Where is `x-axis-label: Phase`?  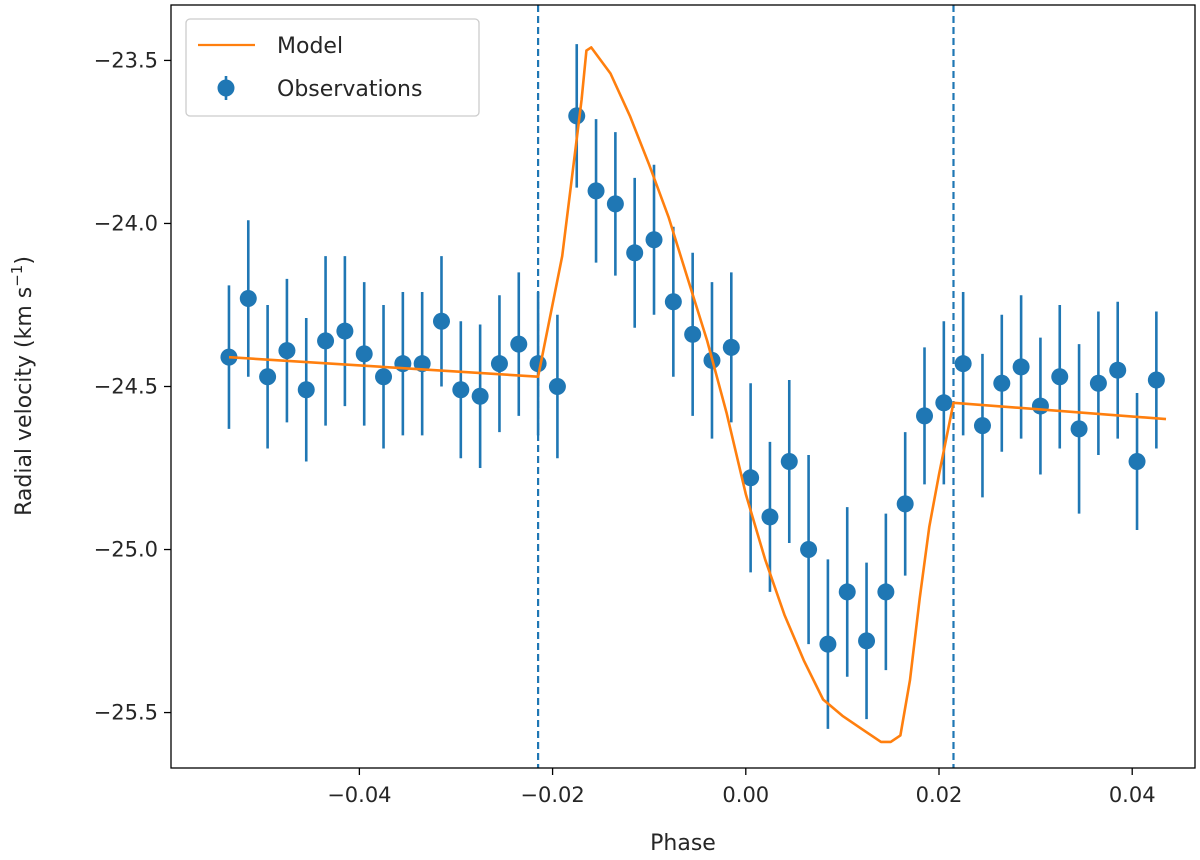
x-axis-label: Phase is located at coordinates (683, 843).